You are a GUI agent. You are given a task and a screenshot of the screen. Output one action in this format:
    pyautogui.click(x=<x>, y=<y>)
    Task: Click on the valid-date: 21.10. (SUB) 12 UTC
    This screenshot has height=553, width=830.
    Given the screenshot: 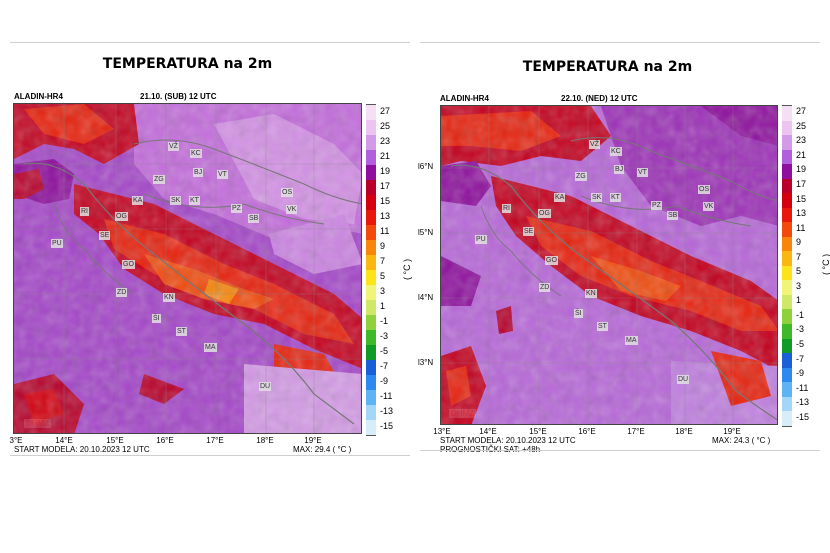 What is the action you would take?
    pyautogui.click(x=178, y=96)
    